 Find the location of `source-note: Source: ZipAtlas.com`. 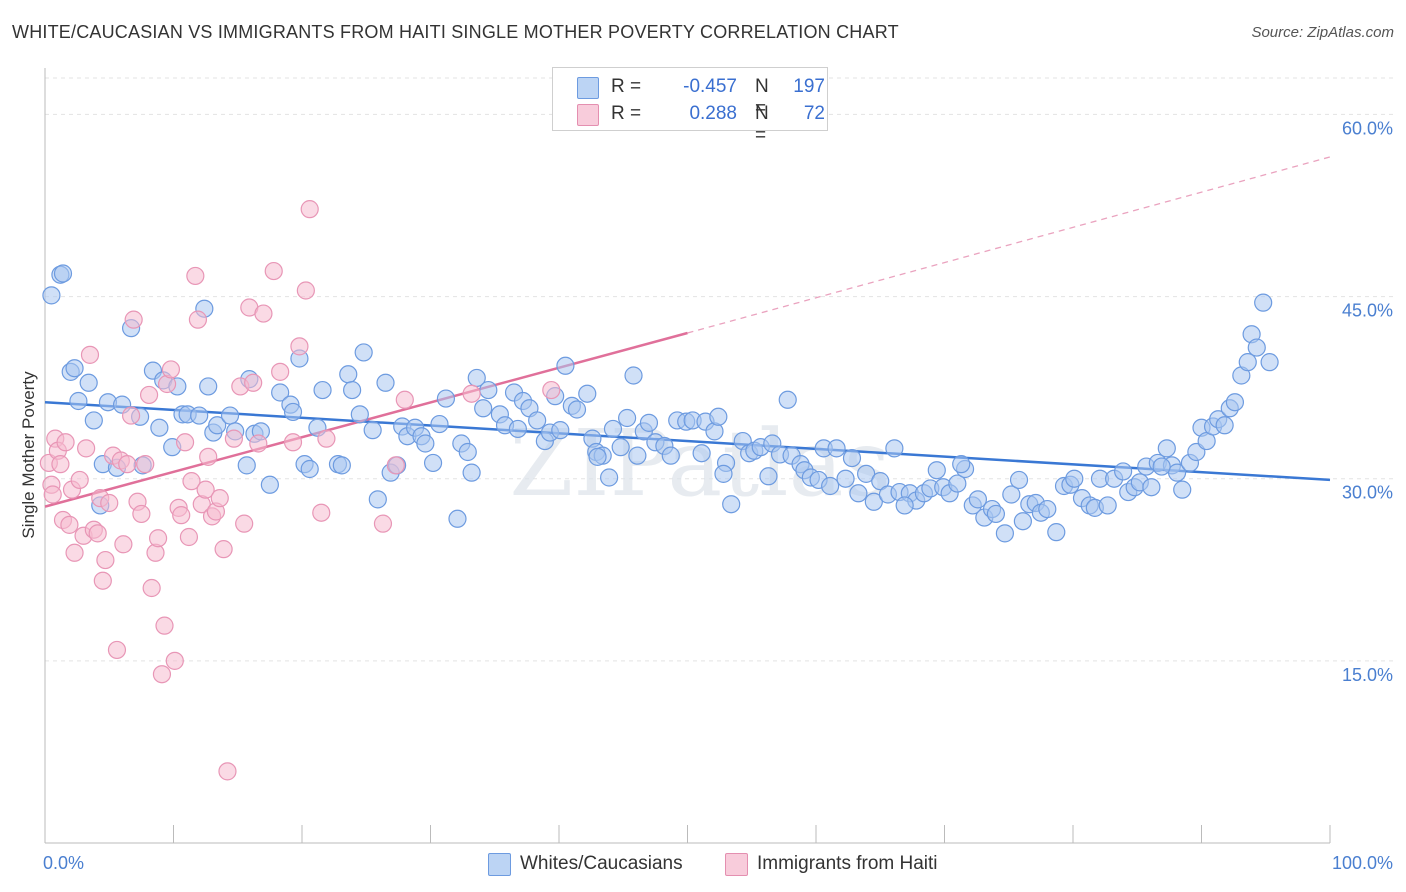

source-note: Source: ZipAtlas.com is located at coordinates (1322, 32).